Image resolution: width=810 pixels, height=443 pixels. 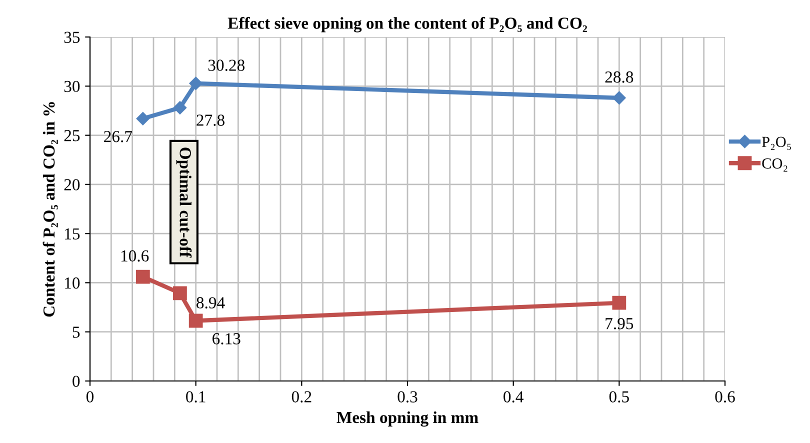 What do you see at coordinates (407, 419) in the screenshot?
I see `x-axis-title: Mesh opning in mm` at bounding box center [407, 419].